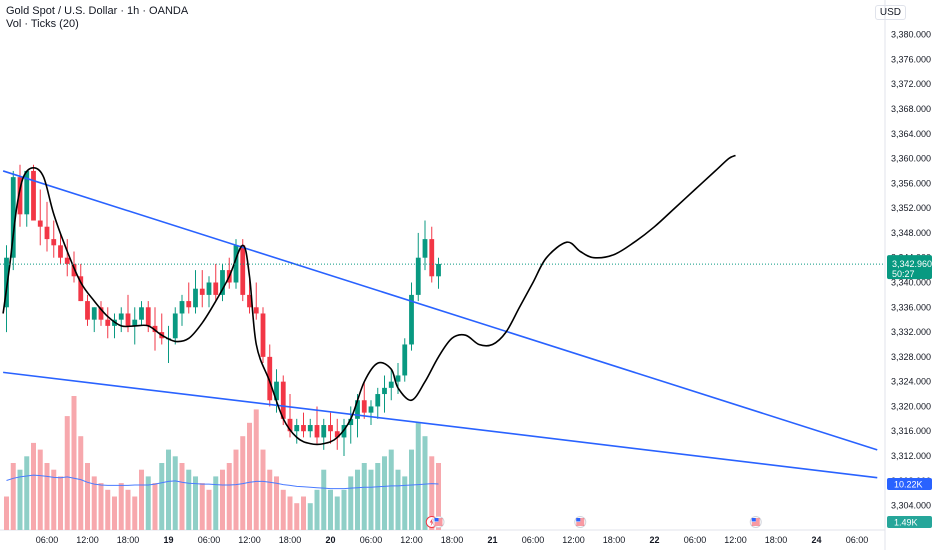 The image size is (932, 550). I want to click on volume-badge, so click(909, 522).